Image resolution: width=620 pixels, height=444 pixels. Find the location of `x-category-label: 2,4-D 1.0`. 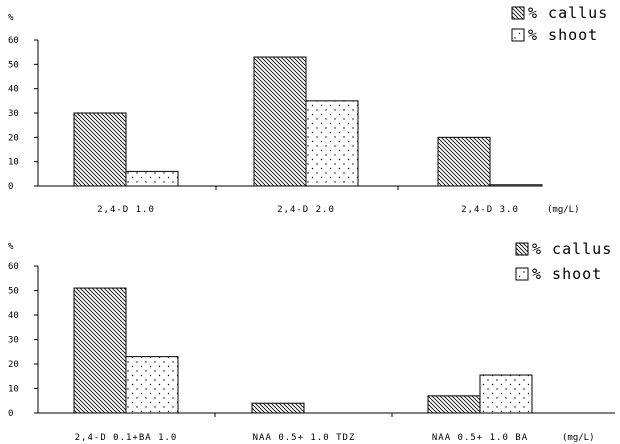

x-category-label: 2,4-D 1.0 is located at coordinates (126, 210).